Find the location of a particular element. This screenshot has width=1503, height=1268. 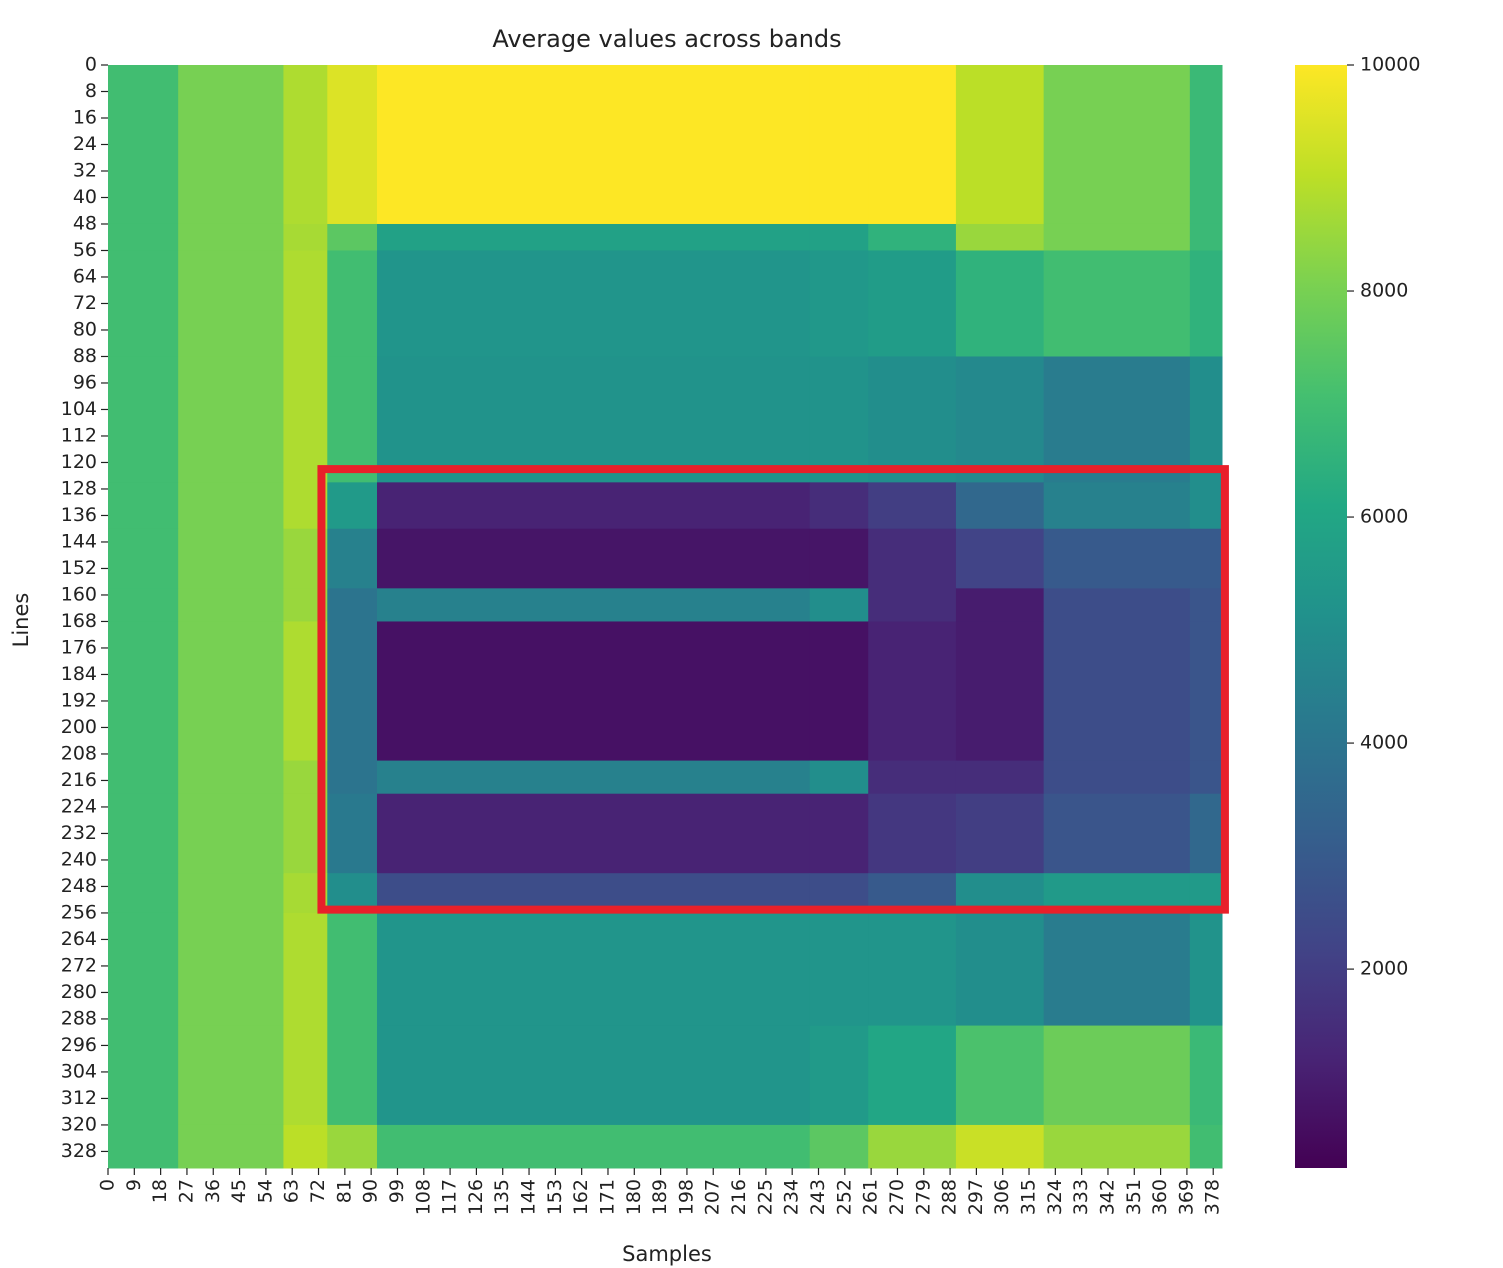

x-axis-label: Samples is located at coordinates (667, 1254).